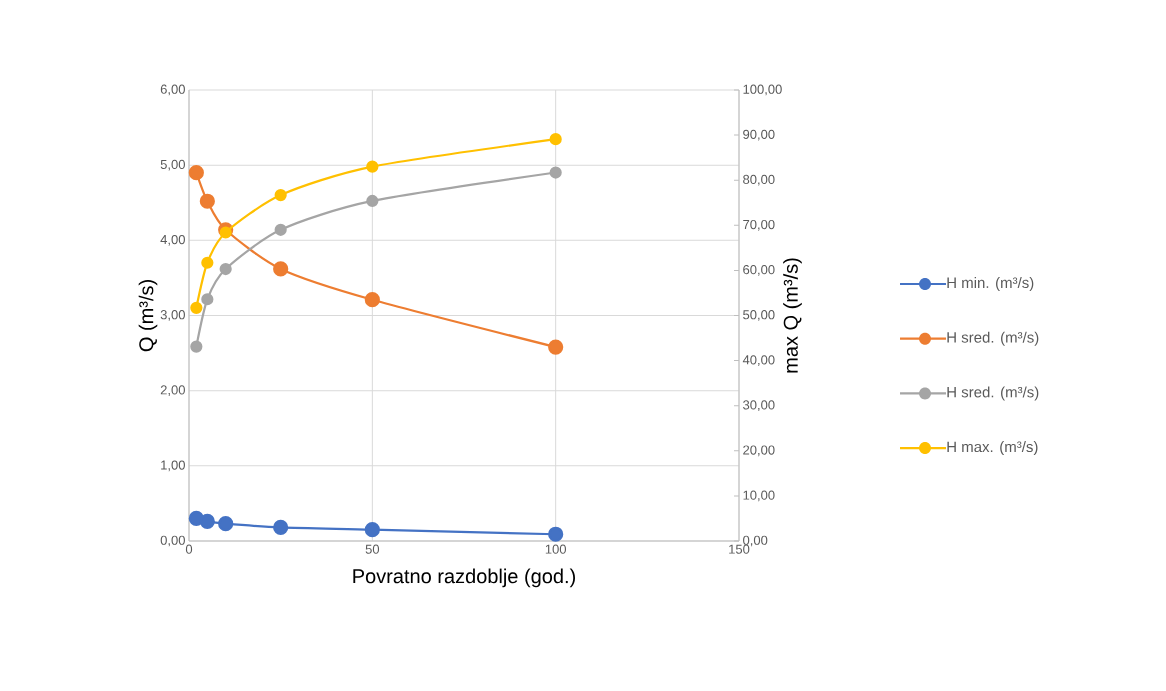  I want to click on y-tick-label: 0,00, so click(172, 541).